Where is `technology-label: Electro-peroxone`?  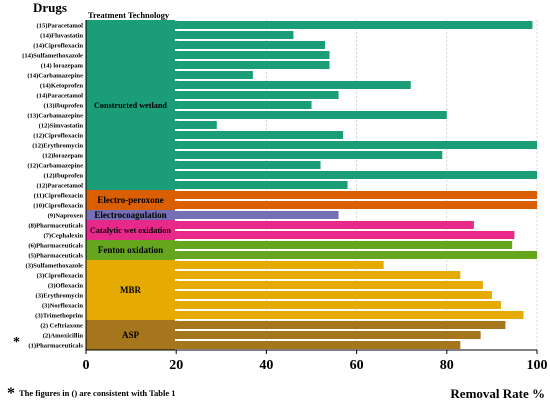
technology-label: Electro-peroxone is located at coordinates (130, 200).